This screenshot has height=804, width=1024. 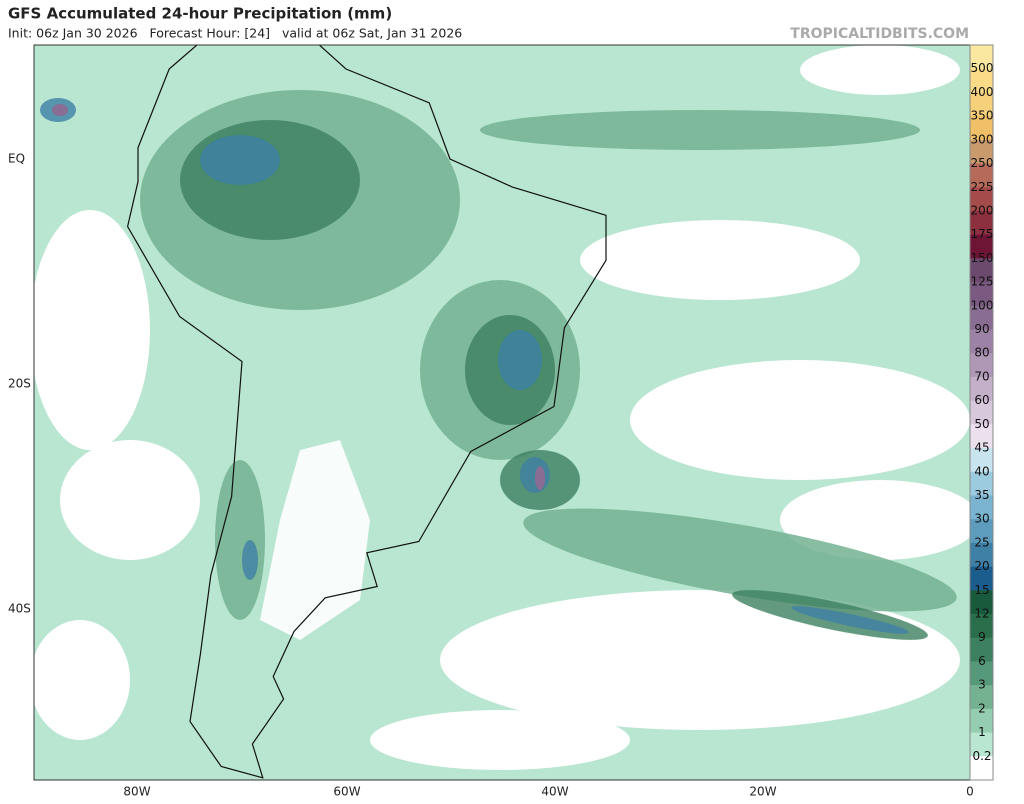 What do you see at coordinates (982, 732) in the screenshot?
I see `colorbar-label: 1` at bounding box center [982, 732].